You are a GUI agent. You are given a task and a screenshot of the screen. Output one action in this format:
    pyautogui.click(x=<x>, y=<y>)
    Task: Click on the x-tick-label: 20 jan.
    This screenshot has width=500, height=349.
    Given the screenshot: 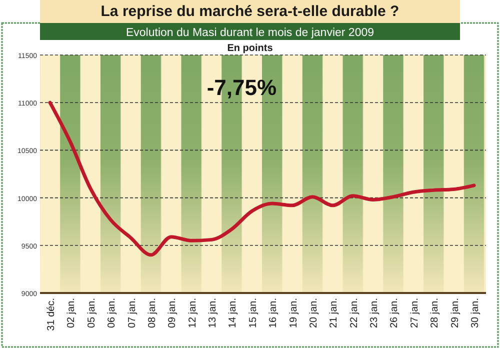 What is the action you would take?
    pyautogui.click(x=314, y=313)
    